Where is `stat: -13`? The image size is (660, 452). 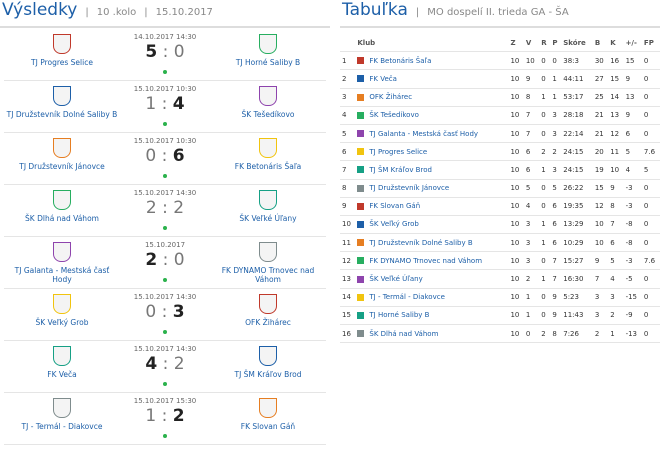 stat: -13 is located at coordinates (632, 334).